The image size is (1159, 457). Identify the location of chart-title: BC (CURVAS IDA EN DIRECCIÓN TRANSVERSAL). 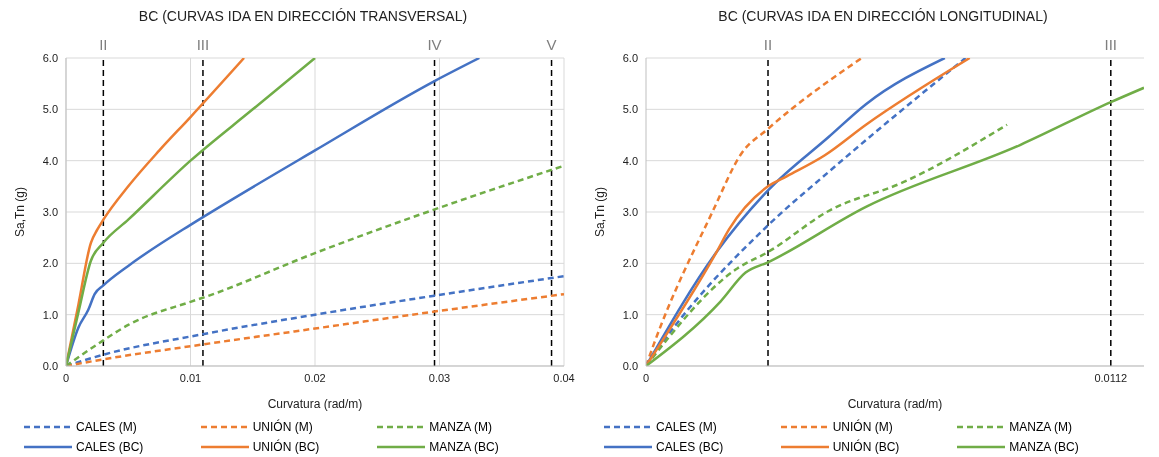
(303, 17).